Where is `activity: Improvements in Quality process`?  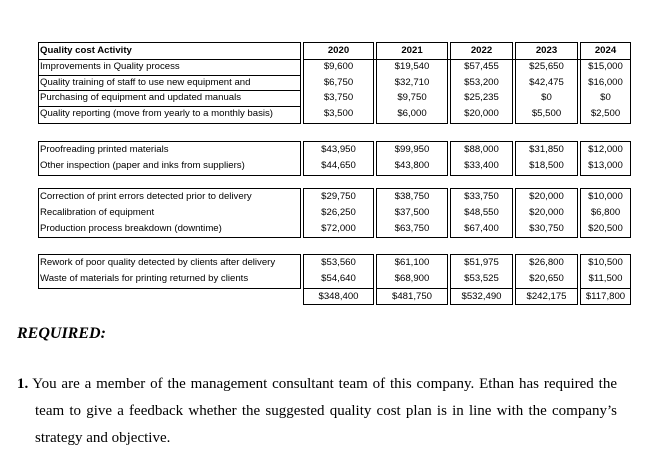 activity: Improvements in Quality process is located at coordinates (110, 66).